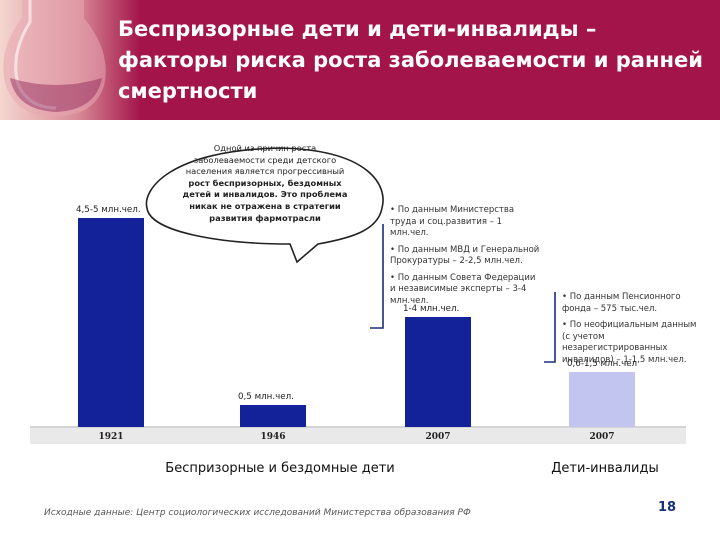  What do you see at coordinates (602, 364) in the screenshot?
I see `value-label-4: 0,6-1,5 млн.чел` at bounding box center [602, 364].